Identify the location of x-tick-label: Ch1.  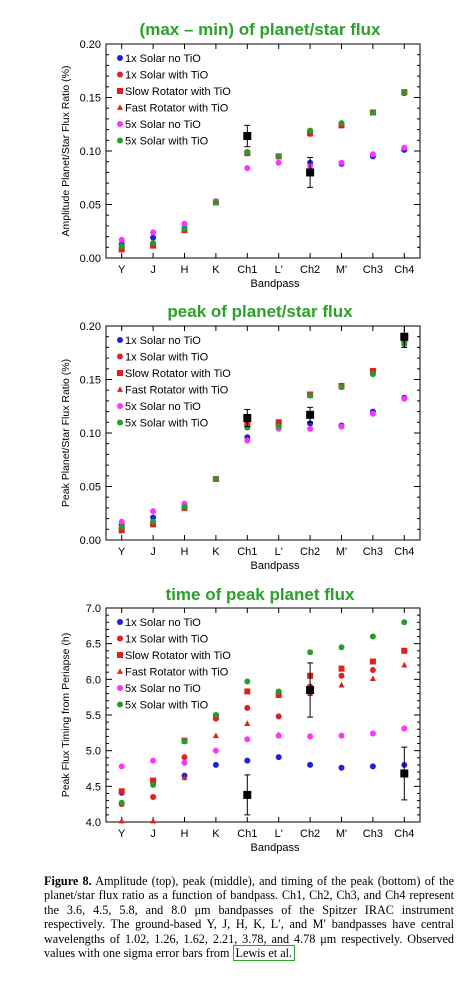
(247, 834).